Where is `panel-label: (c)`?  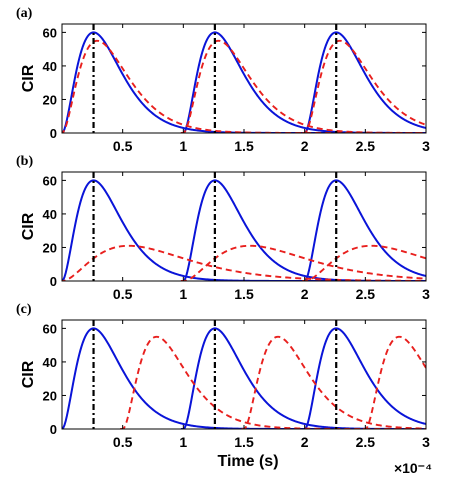 panel-label: (c) is located at coordinates (24, 309).